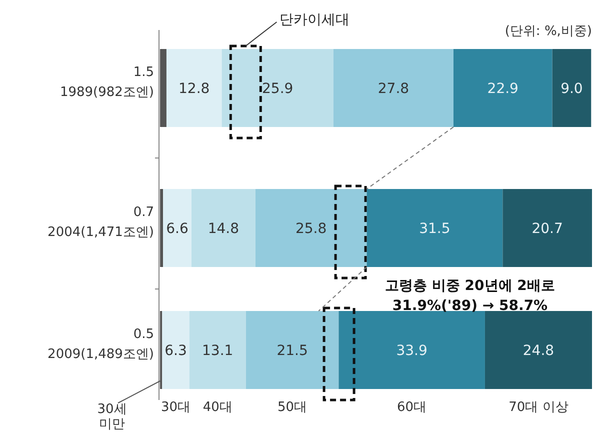 The height and width of the screenshot is (440, 602). Describe the element at coordinates (224, 229) in the screenshot. I see `data-label: 14.8` at that location.